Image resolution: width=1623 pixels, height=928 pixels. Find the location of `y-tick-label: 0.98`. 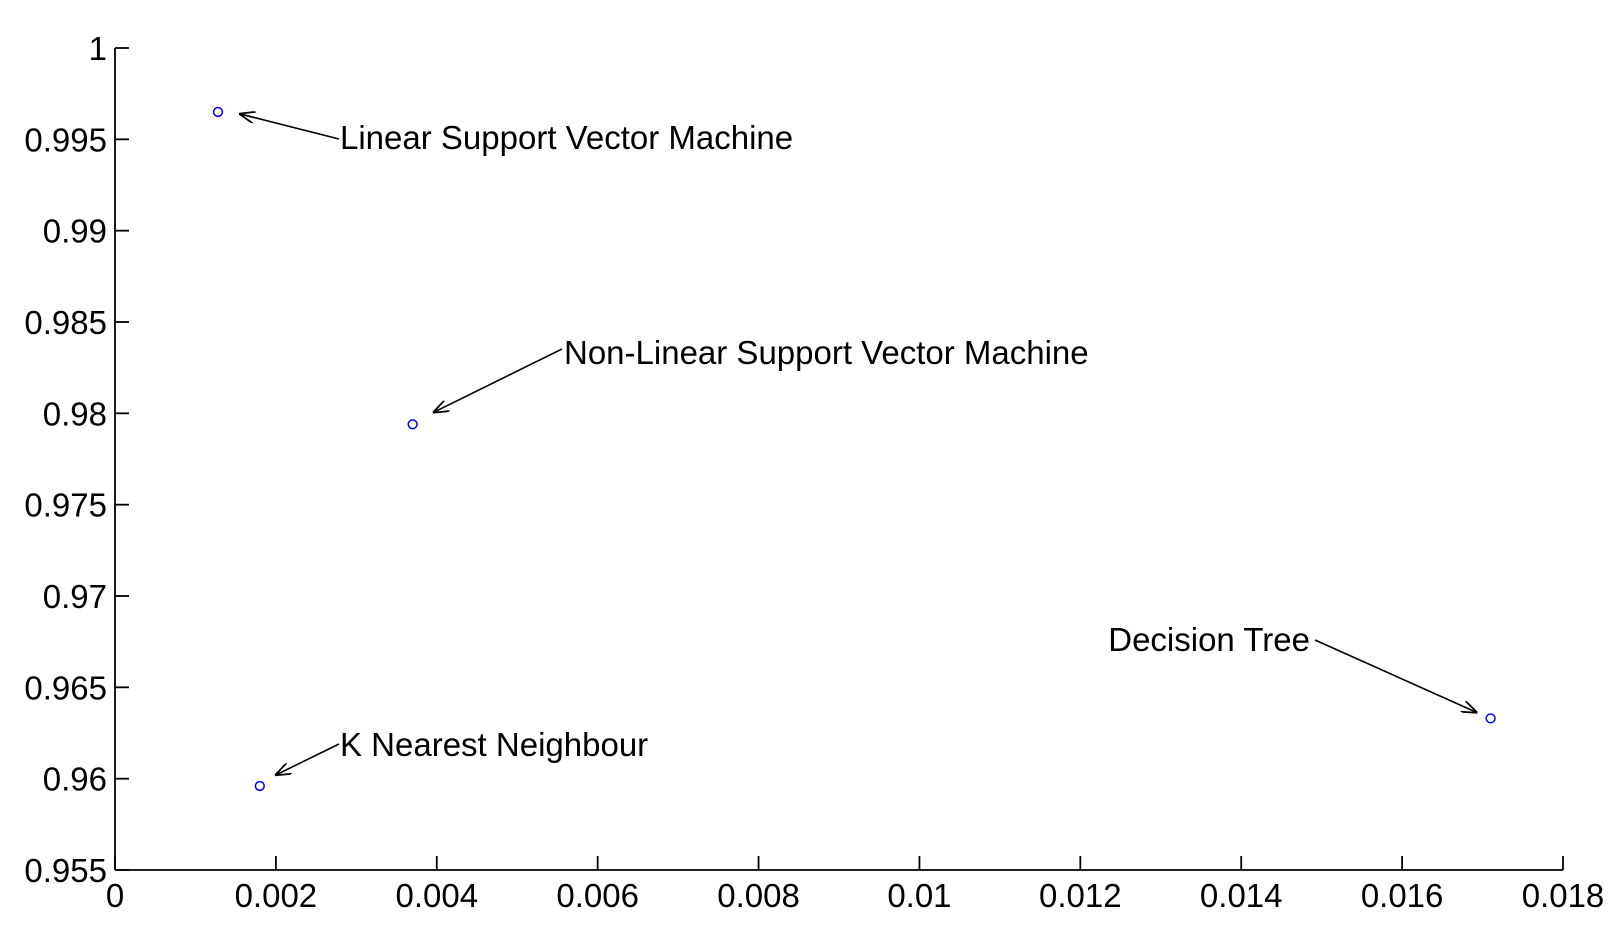

y-tick-label: 0.98 is located at coordinates (75, 413).